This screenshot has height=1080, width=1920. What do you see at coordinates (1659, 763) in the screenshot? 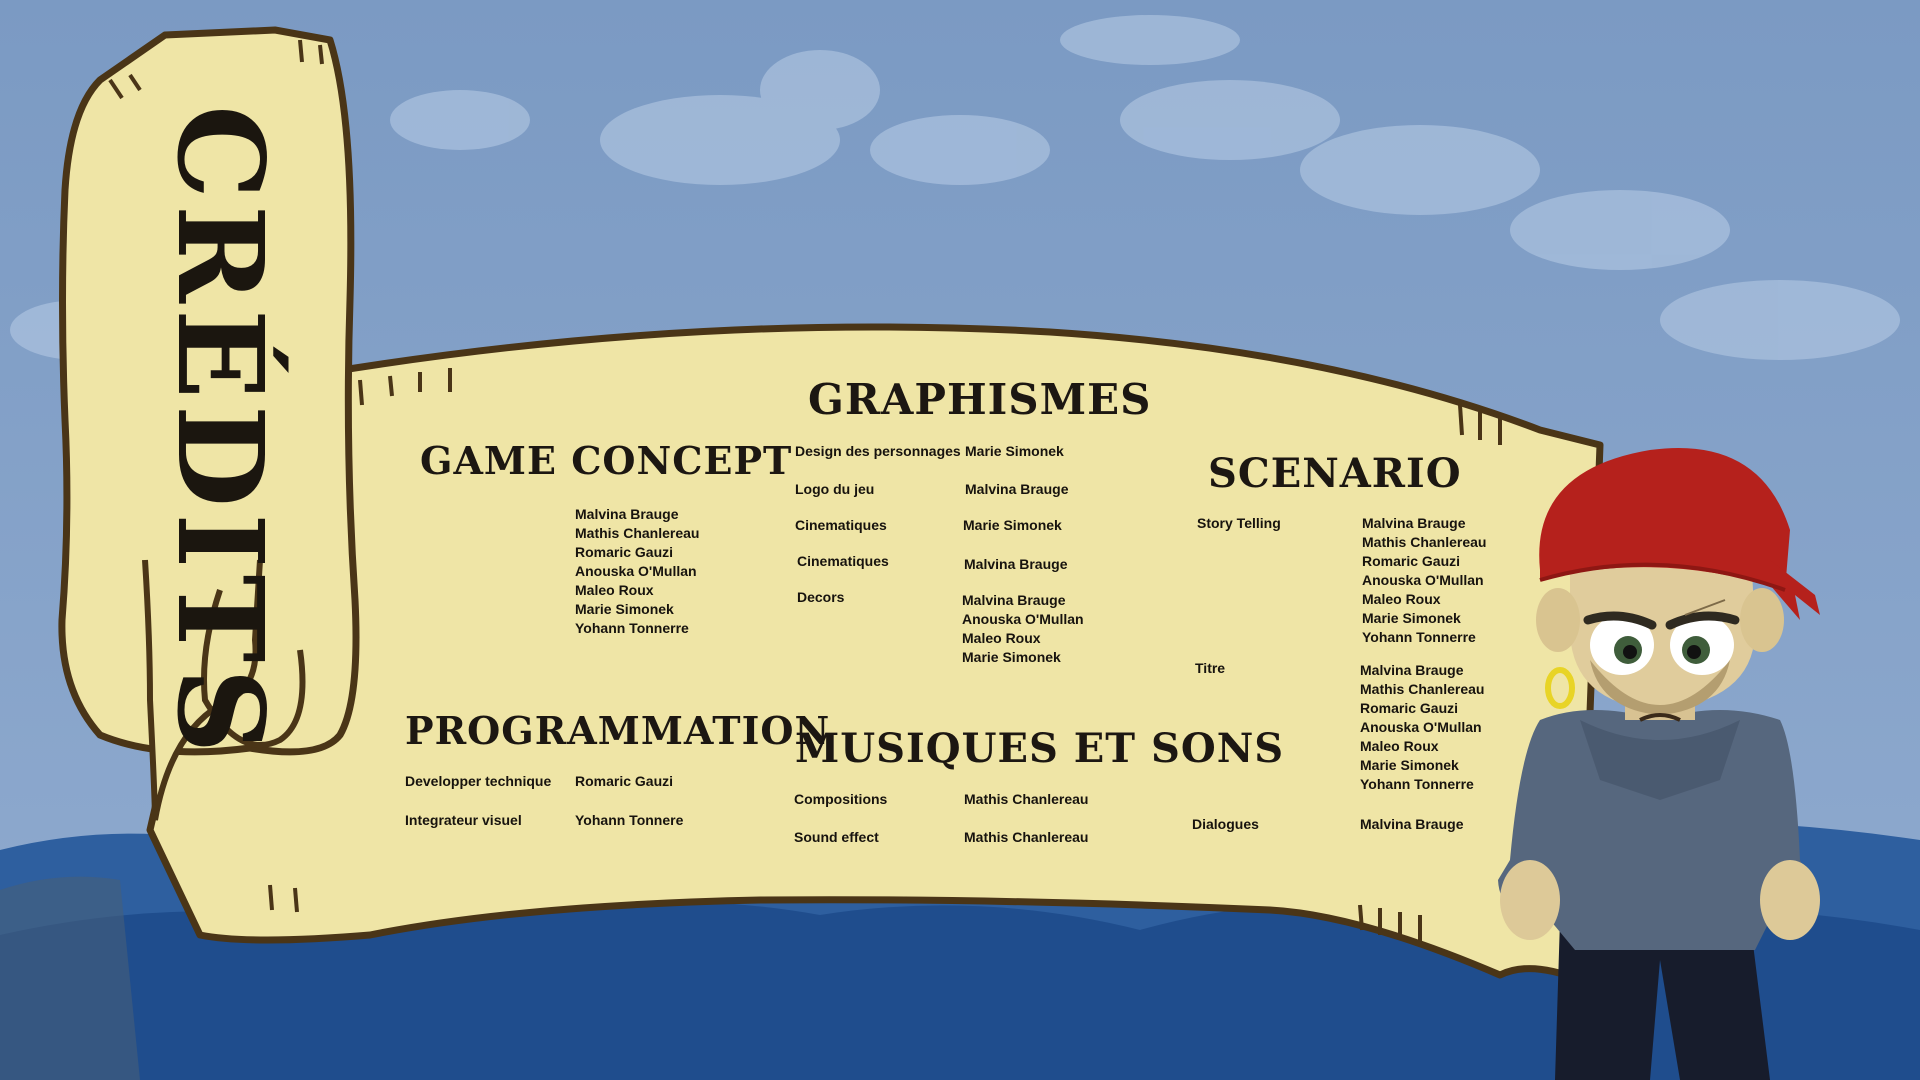
I see `pirate-character` at bounding box center [1659, 763].